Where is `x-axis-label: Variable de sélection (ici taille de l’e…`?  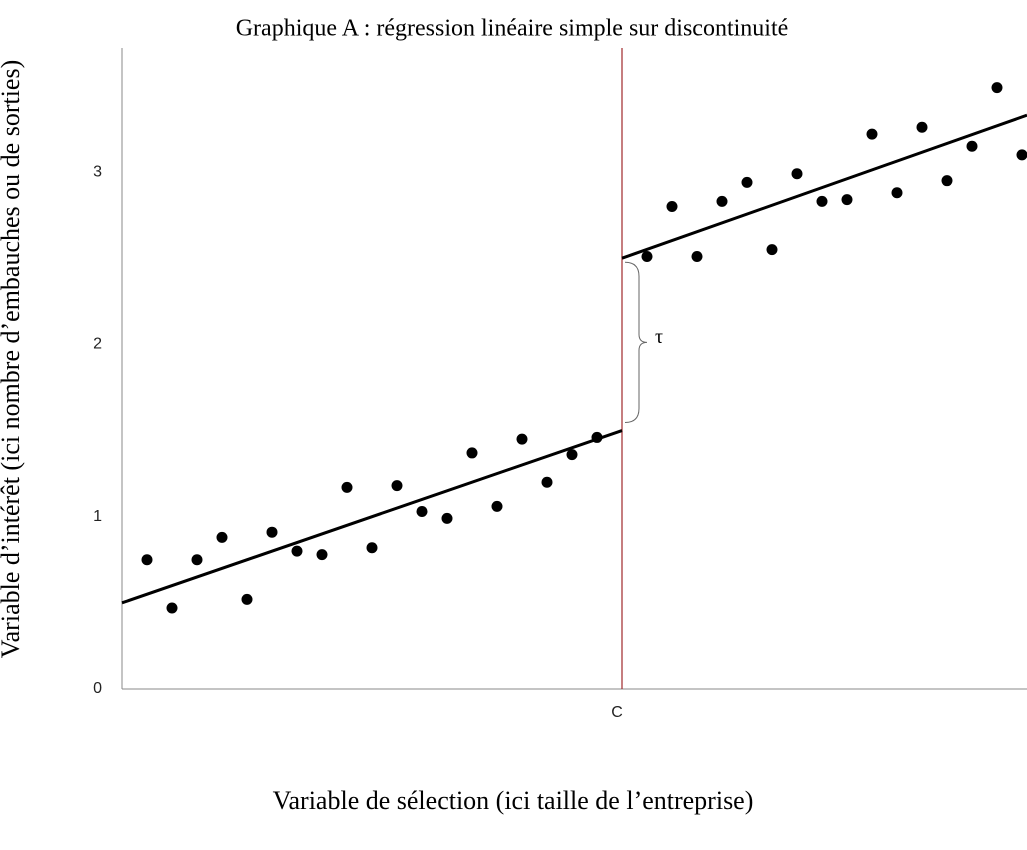
x-axis-label: Variable de sélection (ici taille de l’e… is located at coordinates (513, 800).